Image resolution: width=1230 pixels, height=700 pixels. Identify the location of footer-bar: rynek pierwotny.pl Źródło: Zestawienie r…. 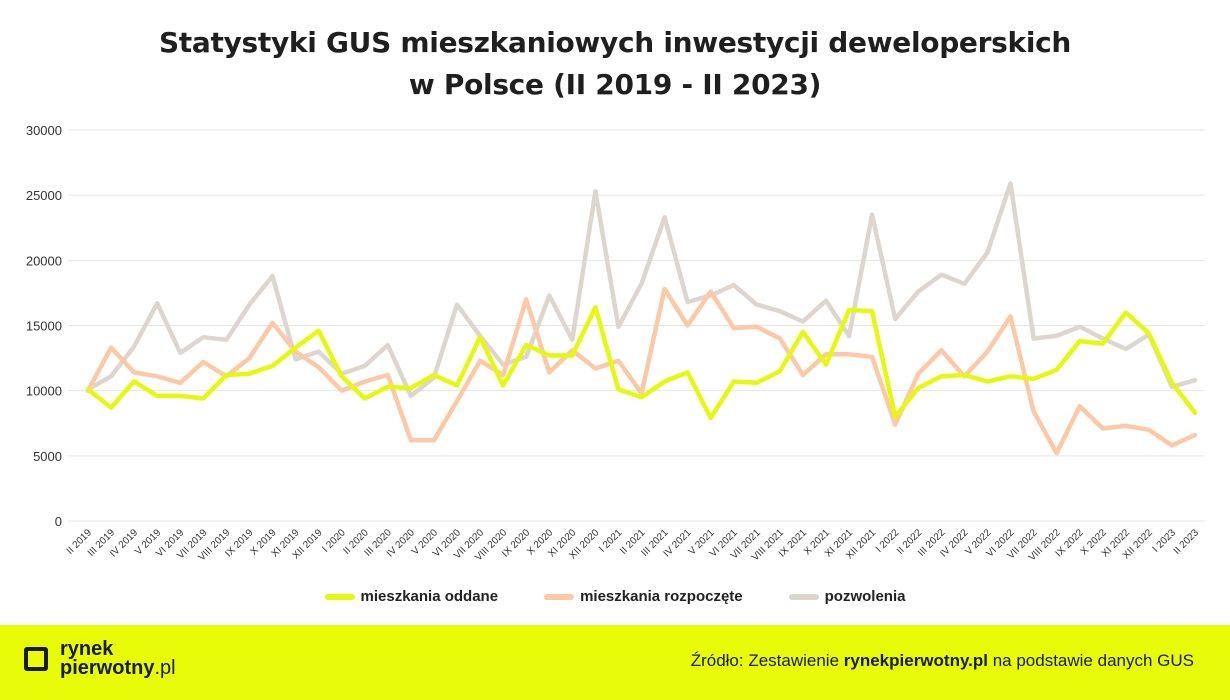
(615, 662).